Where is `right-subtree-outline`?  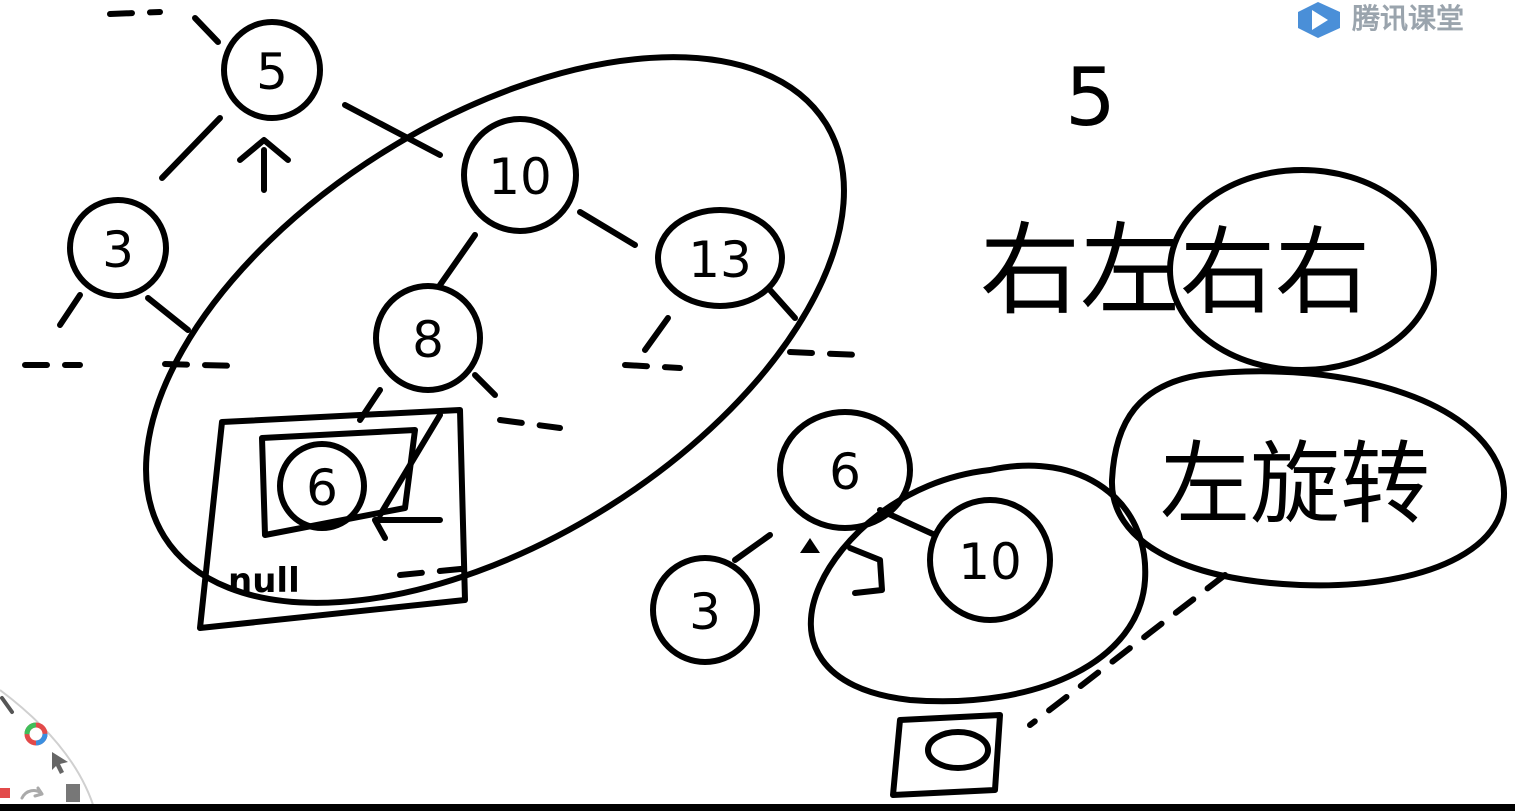
right-subtree-outline is located at coordinates (978, 583).